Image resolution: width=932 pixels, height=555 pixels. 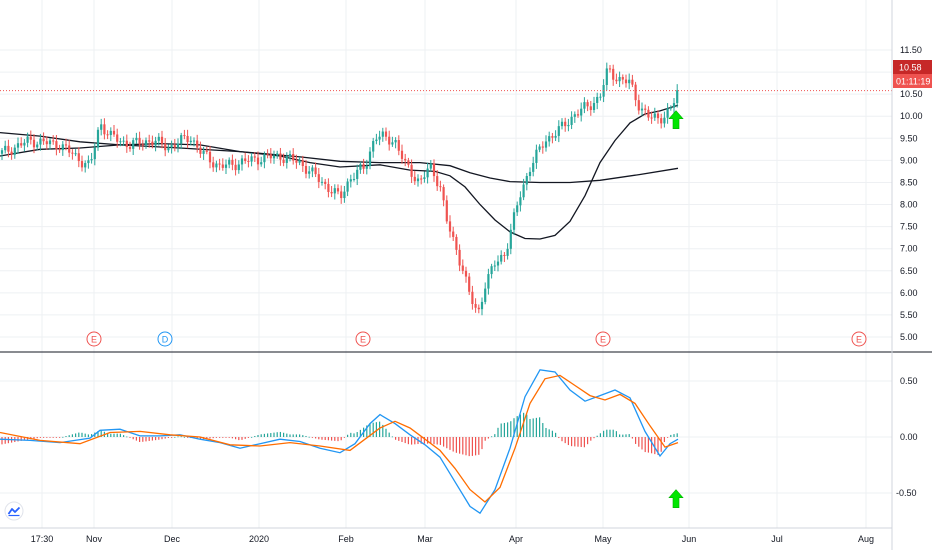 What do you see at coordinates (452, 539) in the screenshot?
I see `time-axis: 17:30 Nov Dec 2020 Feb Mar Apr May Jun Jul Aug` at bounding box center [452, 539].